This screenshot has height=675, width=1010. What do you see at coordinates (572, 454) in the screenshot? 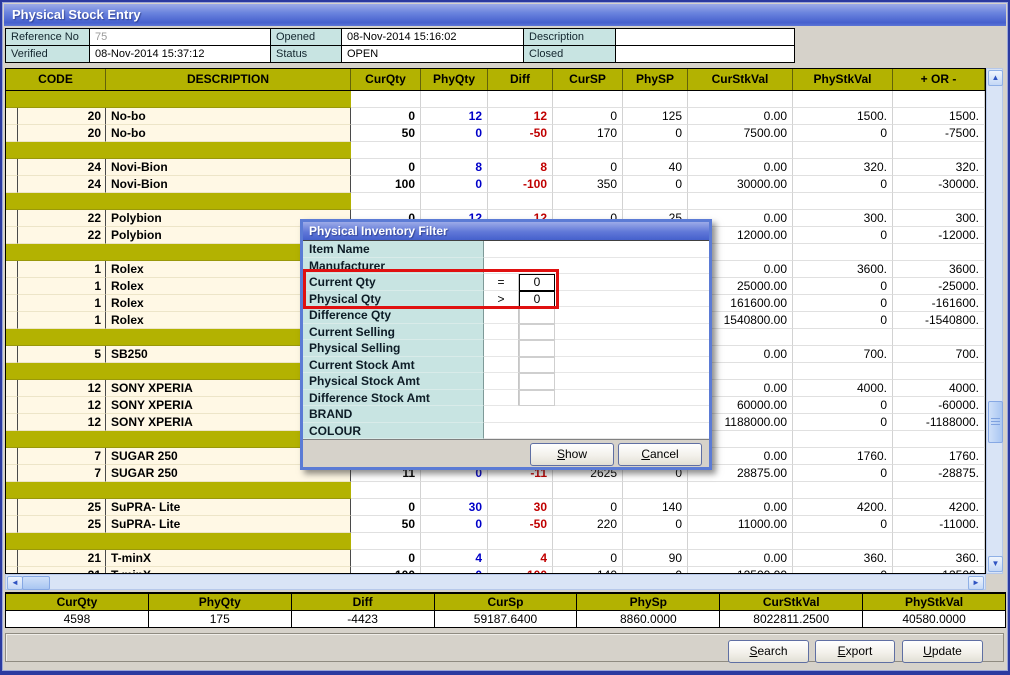
I see `show-button: Show` at bounding box center [572, 454].